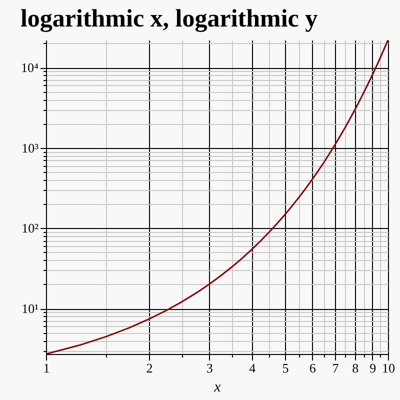 The image size is (400, 400). What do you see at coordinates (30, 308) in the screenshot?
I see `y-tick-label: 10¹` at bounding box center [30, 308].